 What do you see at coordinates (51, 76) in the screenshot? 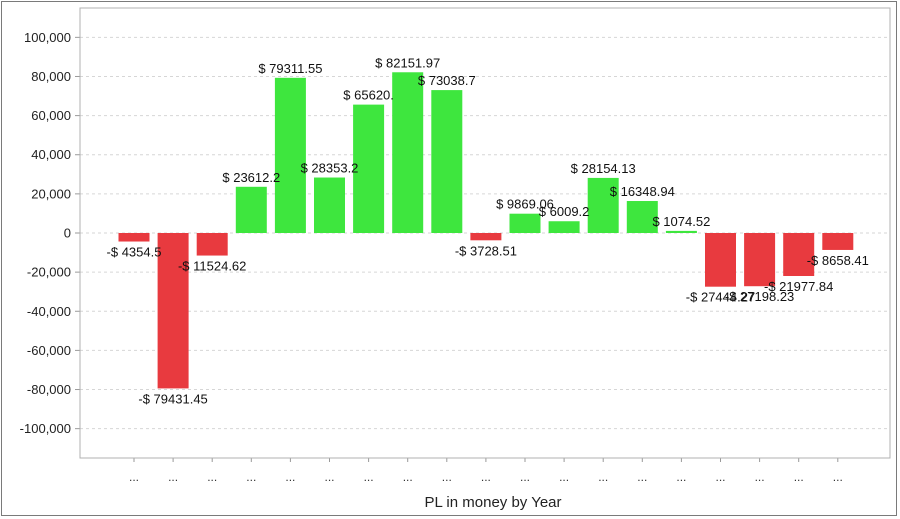
I see `y-tick-label: 80,000` at bounding box center [51, 76].